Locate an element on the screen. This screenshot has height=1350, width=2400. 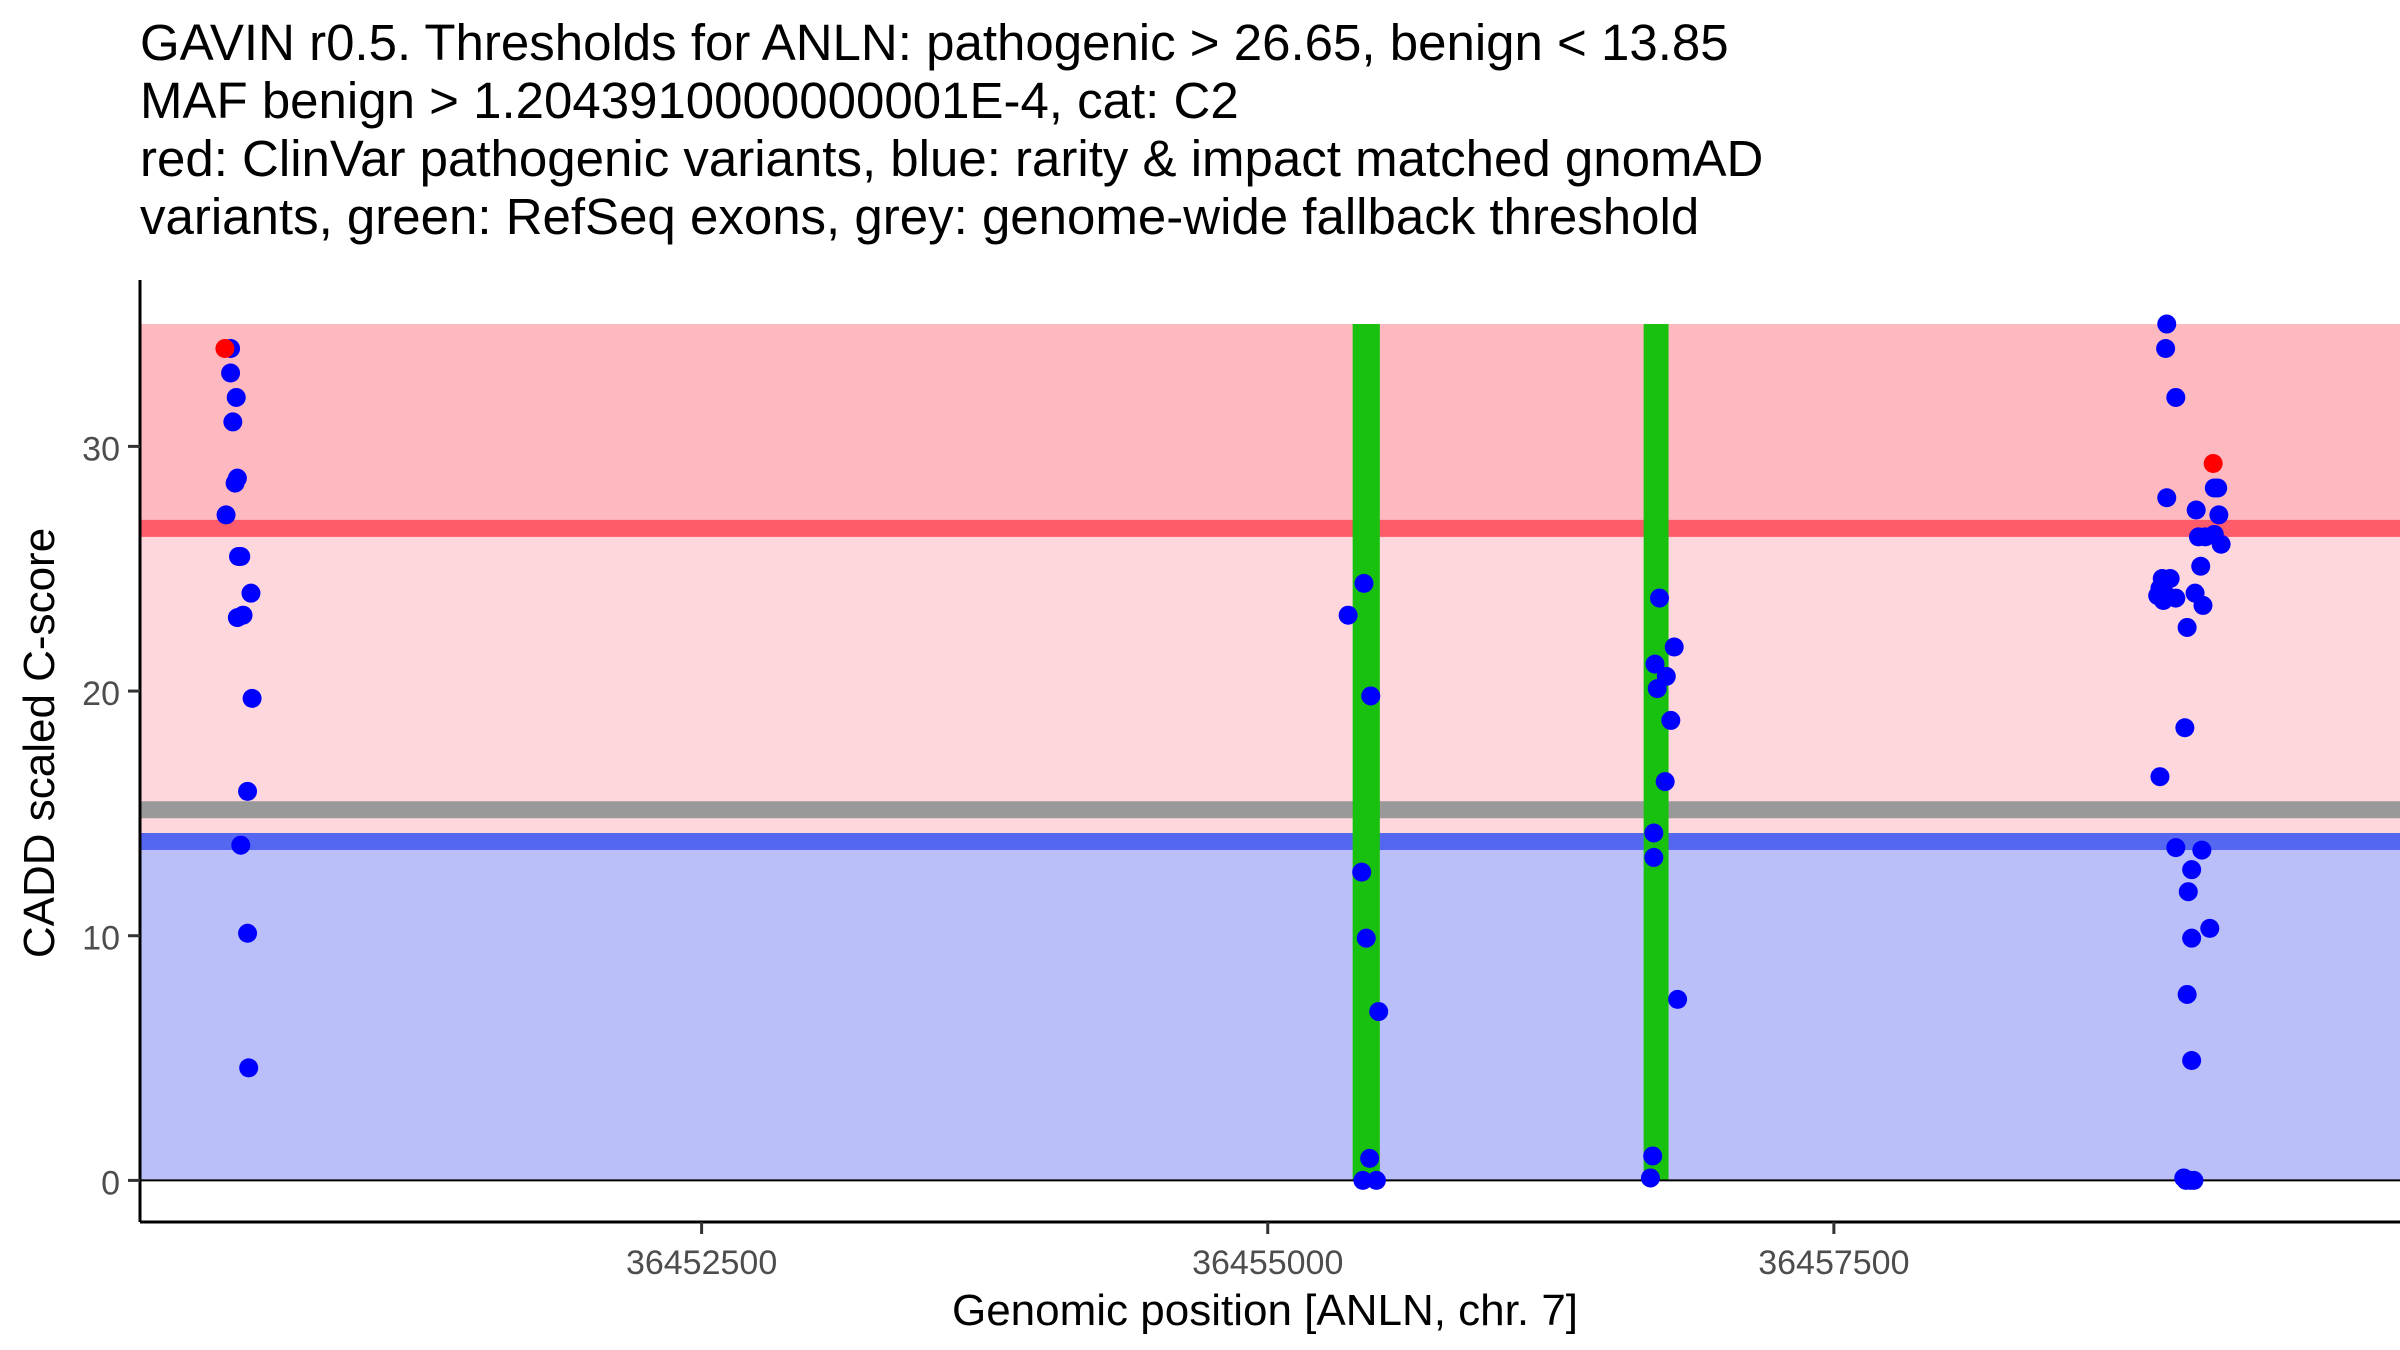
y-tick-label: 10 is located at coordinates (101, 939).